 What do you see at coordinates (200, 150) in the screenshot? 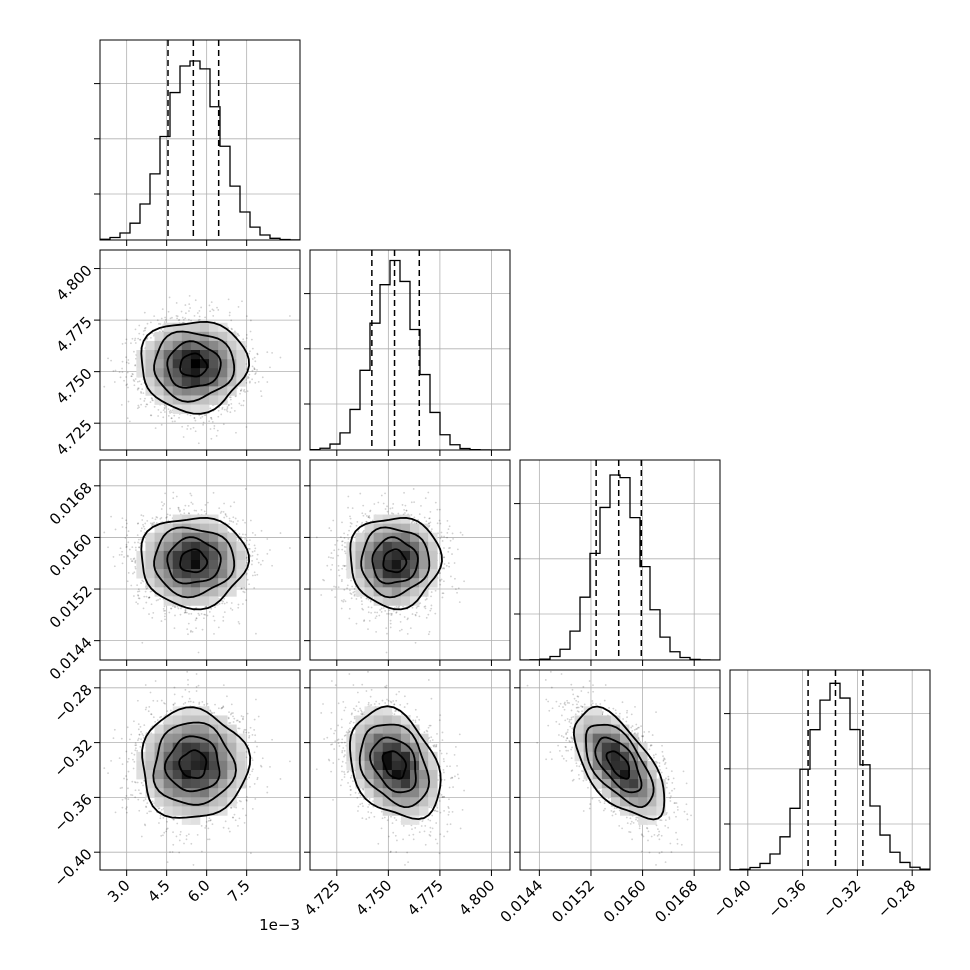
I see `histogram-step` at bounding box center [200, 150].